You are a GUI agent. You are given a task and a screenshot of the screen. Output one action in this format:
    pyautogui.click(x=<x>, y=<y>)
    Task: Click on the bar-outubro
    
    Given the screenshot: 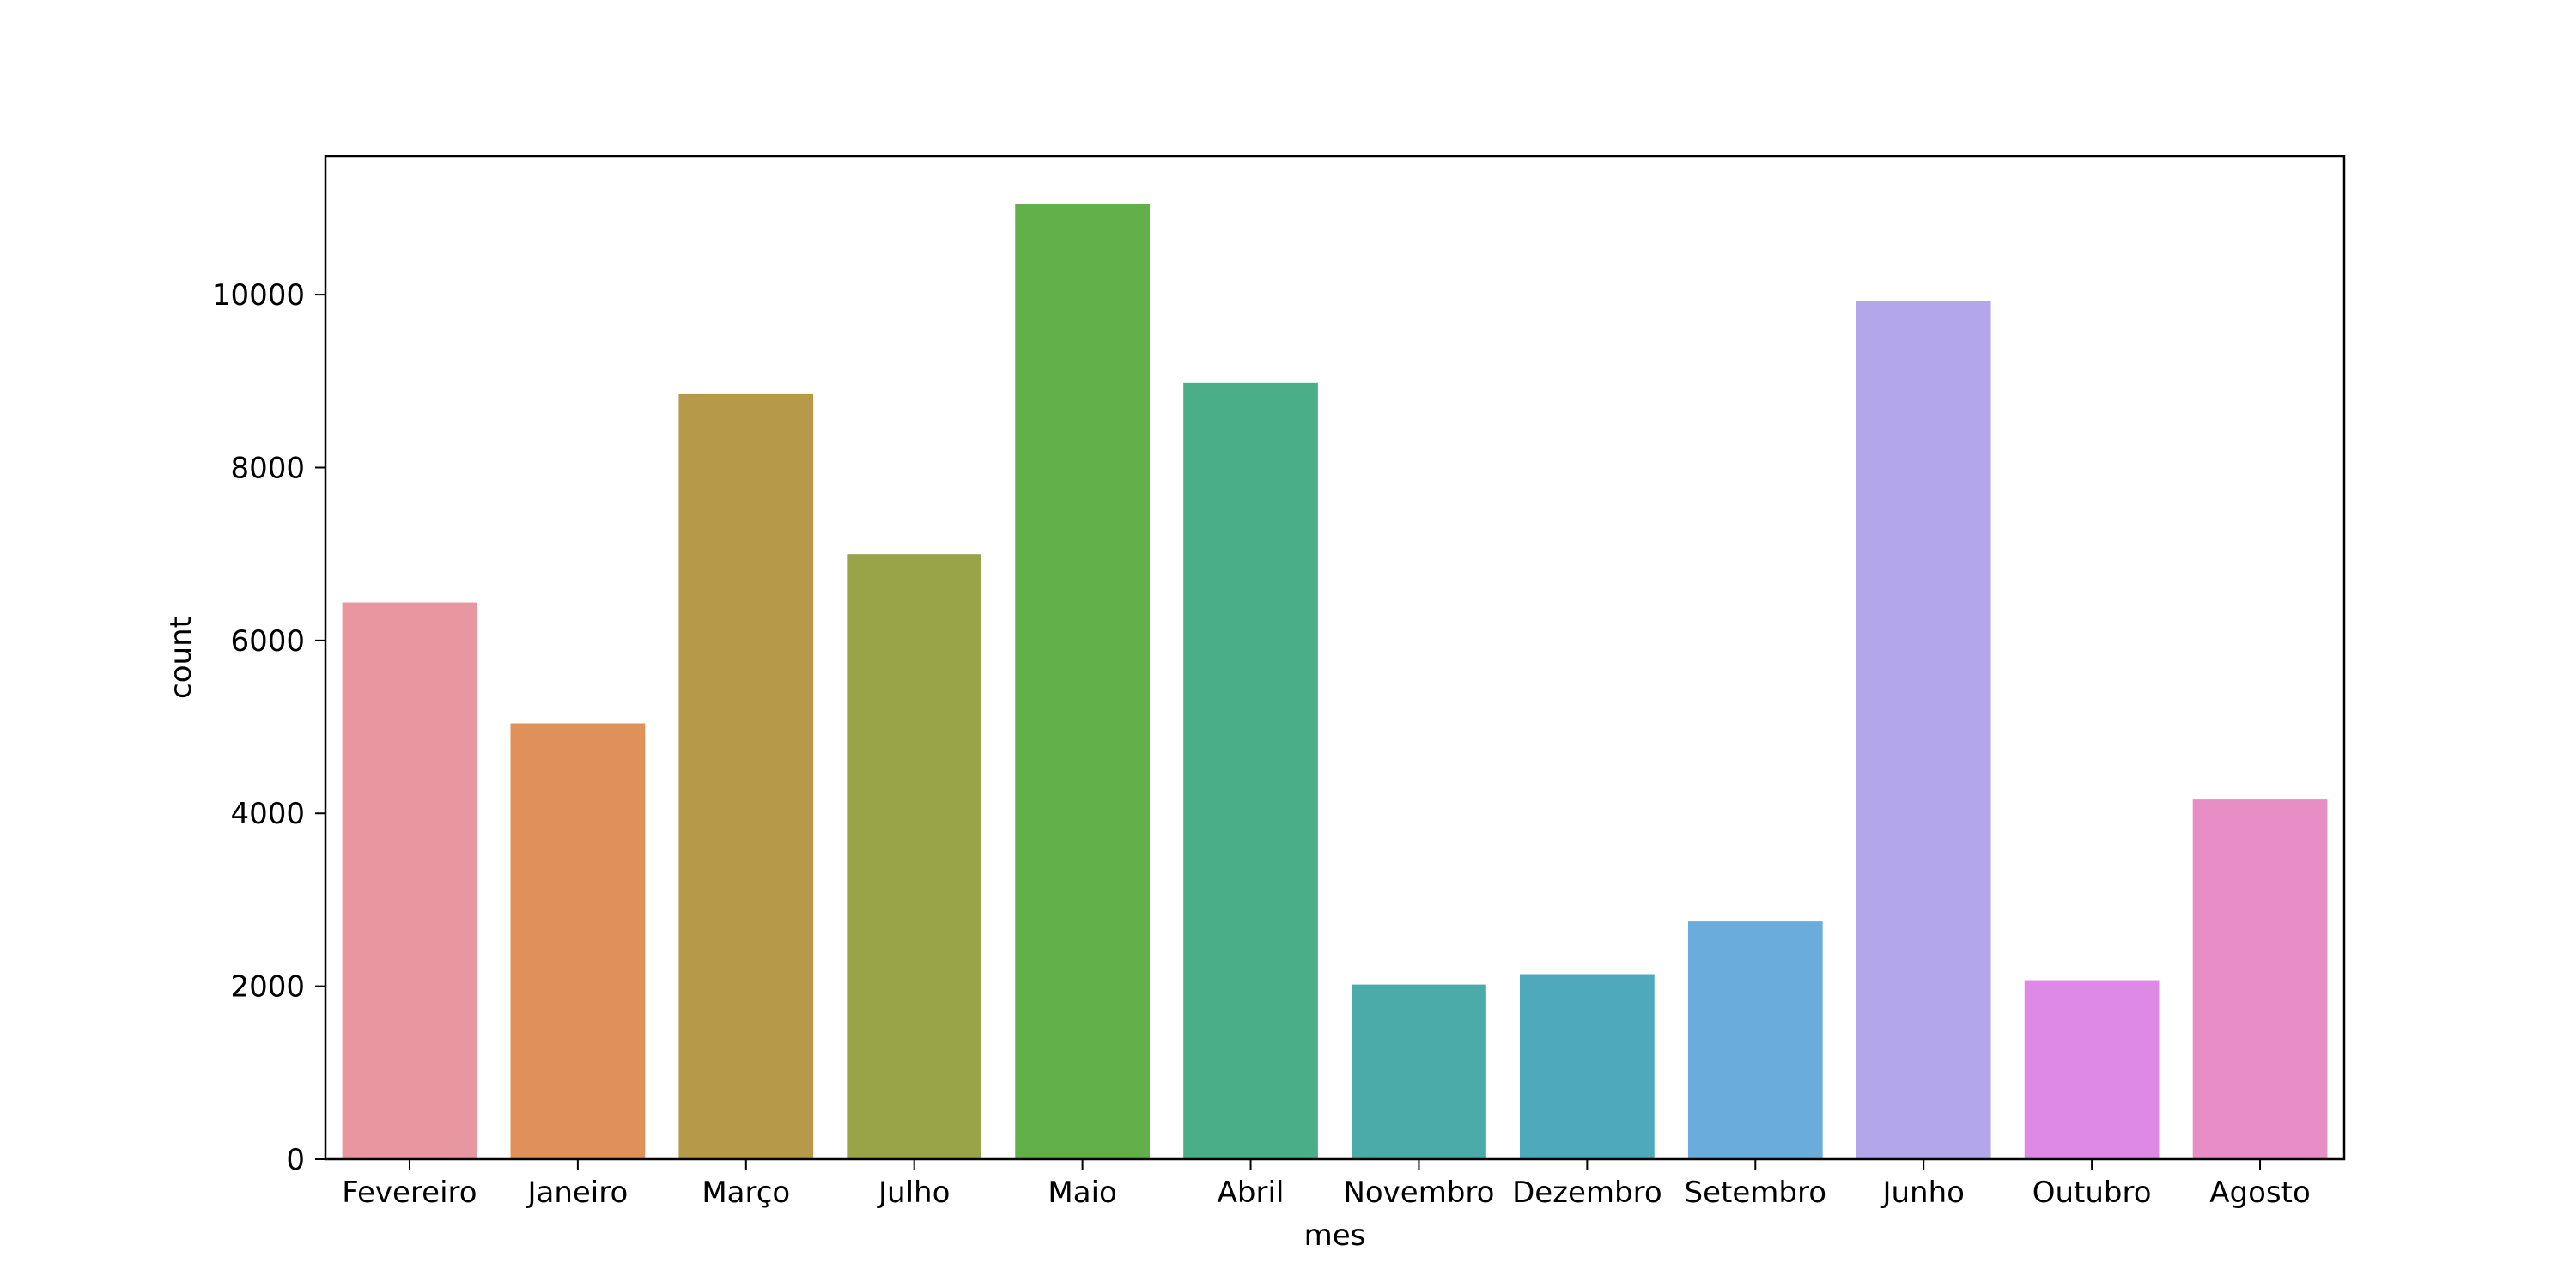 What is the action you would take?
    pyautogui.click(x=2092, y=1069)
    